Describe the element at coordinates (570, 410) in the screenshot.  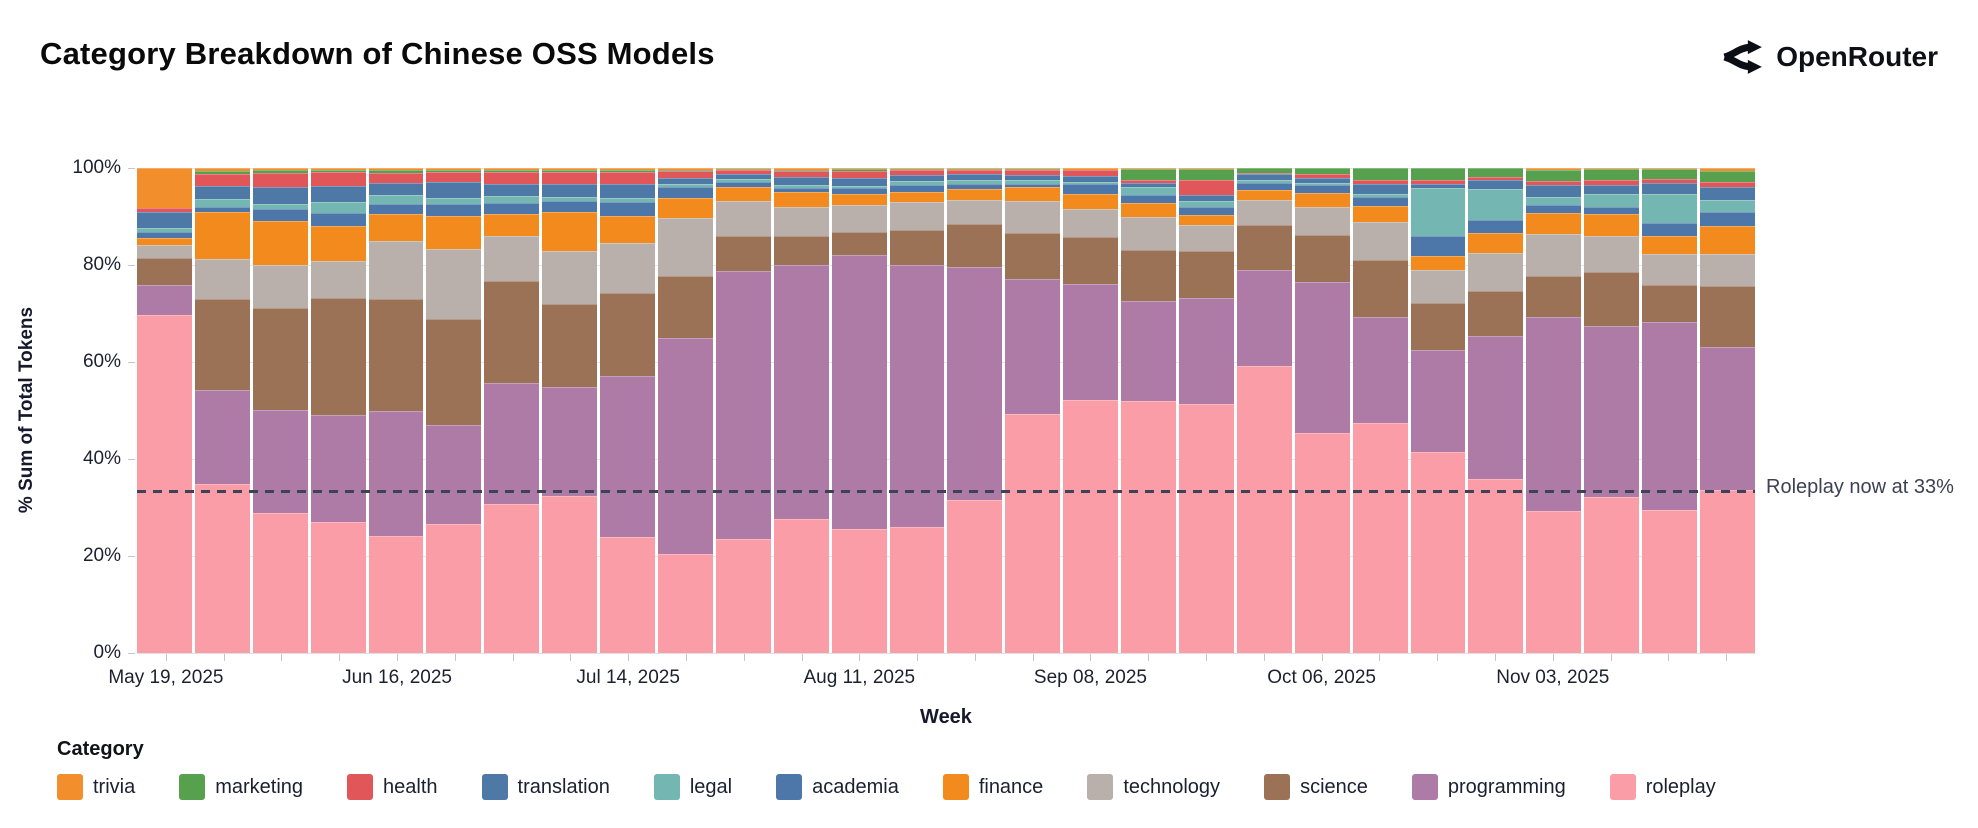
I see `bar-jul-07-2025` at that location.